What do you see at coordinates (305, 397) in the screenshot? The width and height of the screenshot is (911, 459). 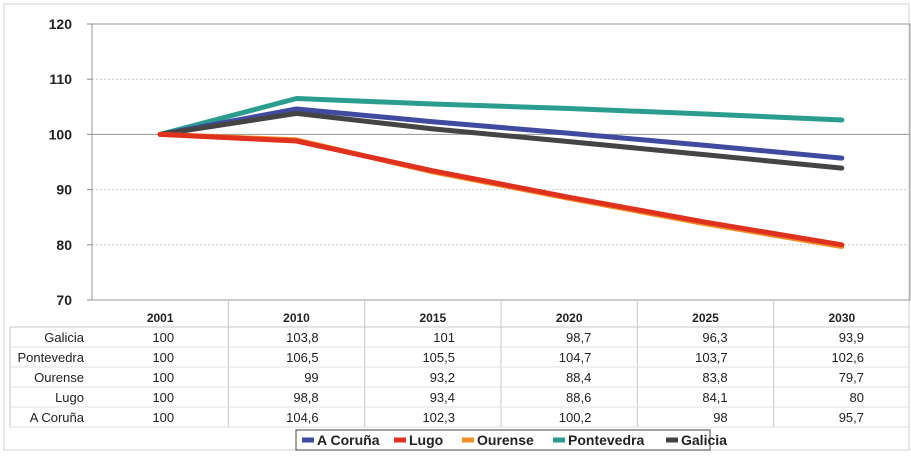 I see `data-label: 98,8` at bounding box center [305, 397].